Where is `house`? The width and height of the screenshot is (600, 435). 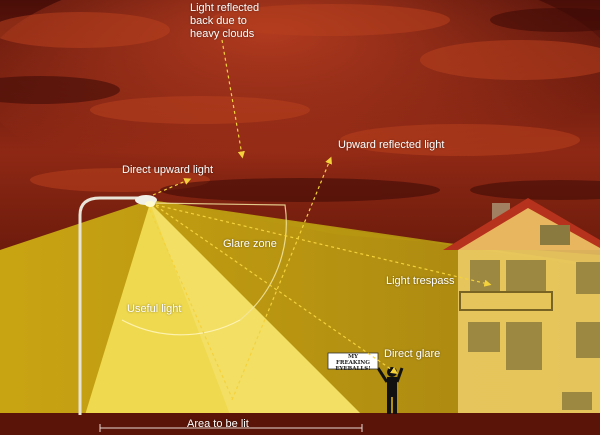
house is located at coordinates (521, 306).